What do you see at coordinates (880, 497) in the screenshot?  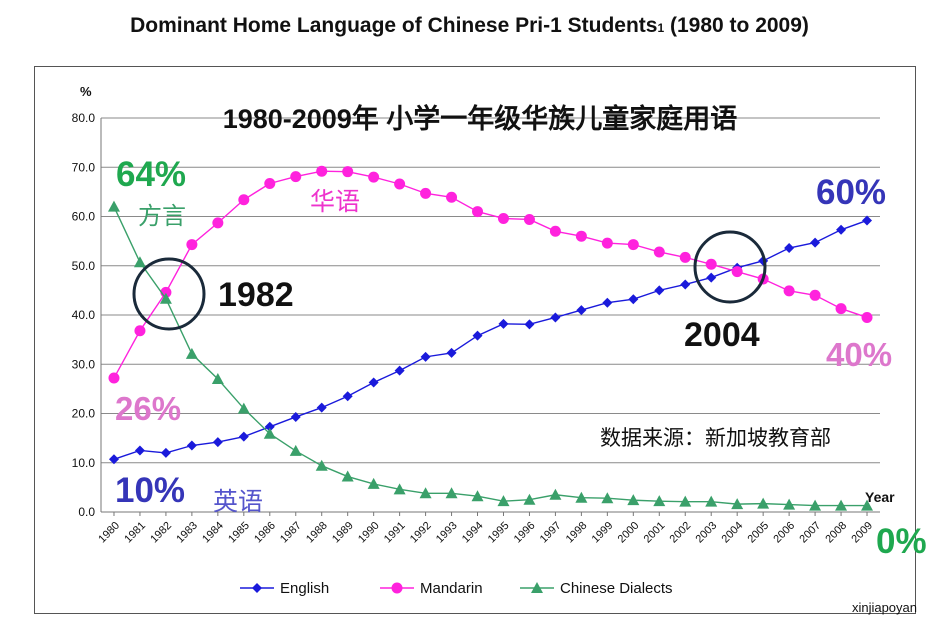 I see `x-axis-label: Year` at bounding box center [880, 497].